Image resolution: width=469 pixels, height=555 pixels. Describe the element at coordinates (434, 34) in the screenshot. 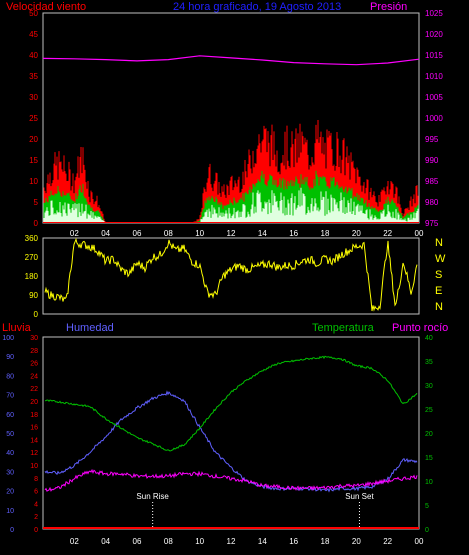

I see `pressure-axis-tick: 1020` at that location.